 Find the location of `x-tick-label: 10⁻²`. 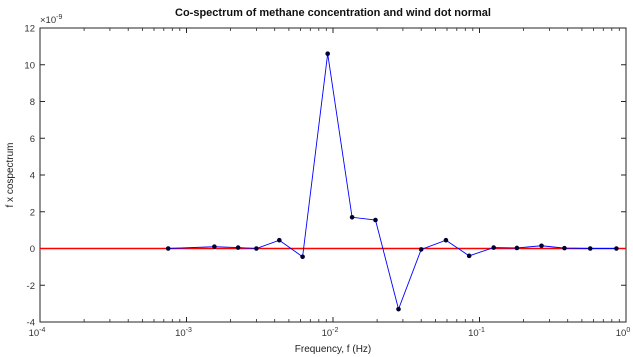

x-tick-label: 10⁻² is located at coordinates (330, 333).